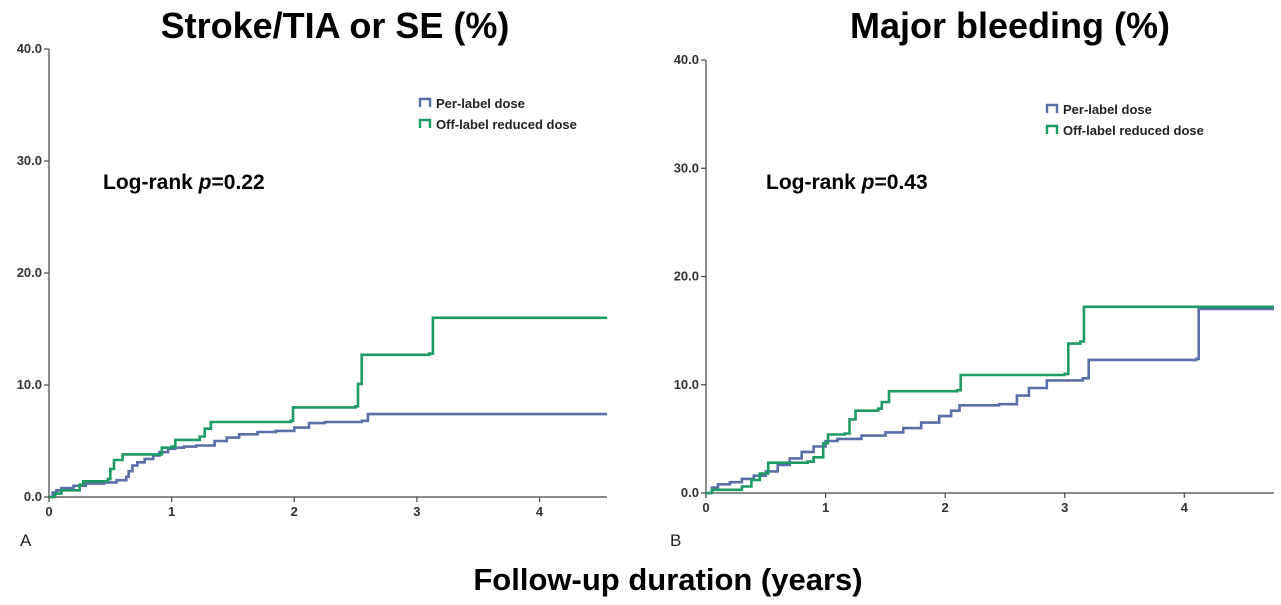 This screenshot has width=1281, height=605. I want to click on series-line-off-label-reduced-dose, so click(990, 400).